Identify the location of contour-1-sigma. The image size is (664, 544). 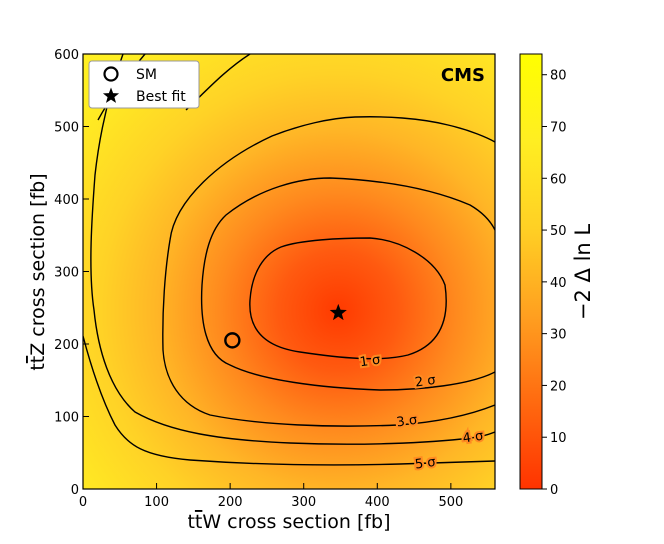
(348, 298).